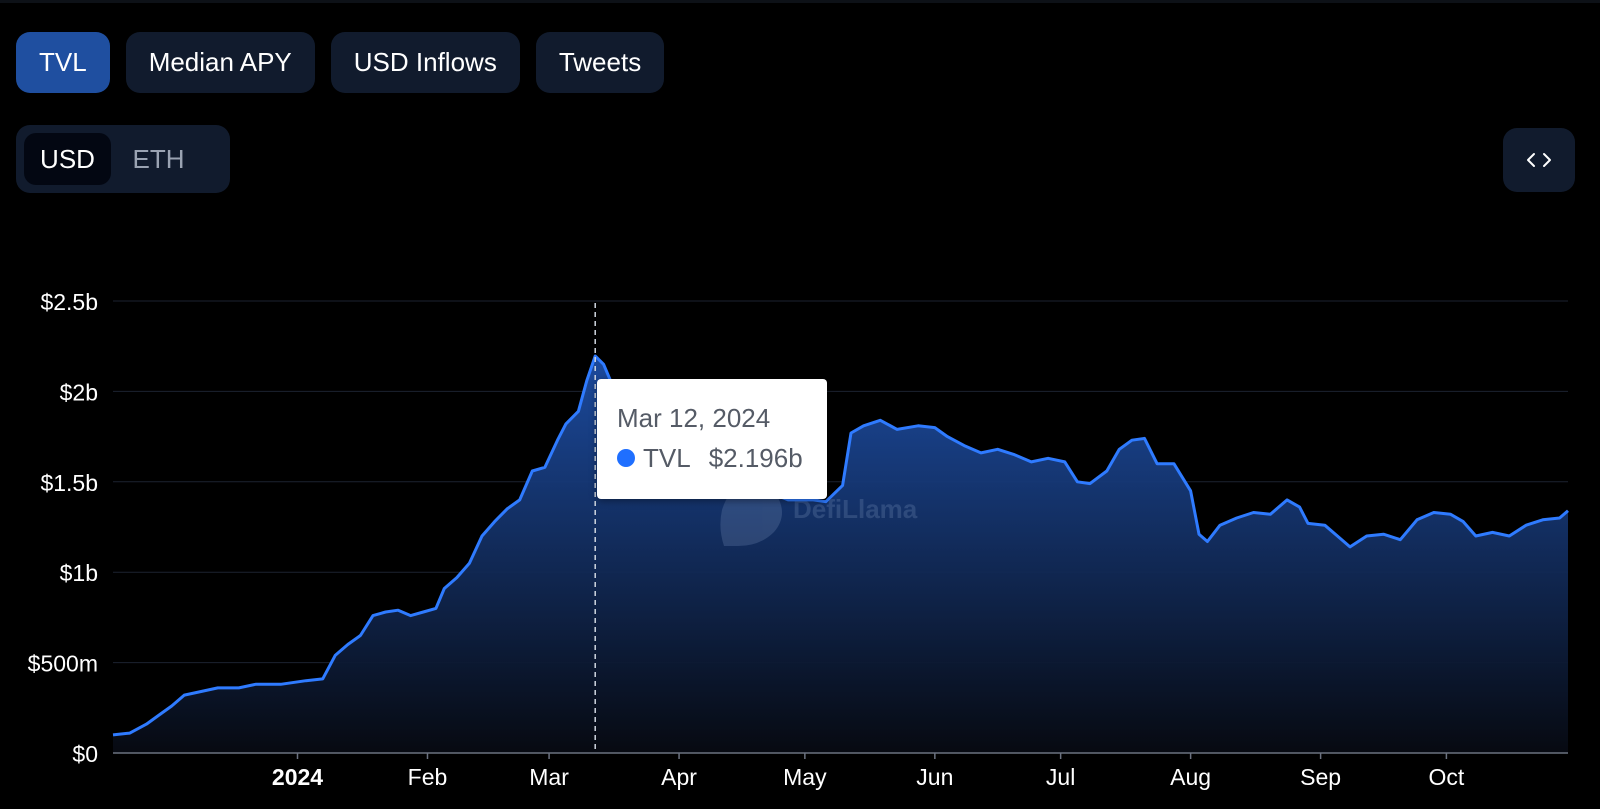 The height and width of the screenshot is (809, 1600). Describe the element at coordinates (712, 439) in the screenshot. I see `hover-tooltip: Mar 12, 2024 TVL $2.196b` at that location.